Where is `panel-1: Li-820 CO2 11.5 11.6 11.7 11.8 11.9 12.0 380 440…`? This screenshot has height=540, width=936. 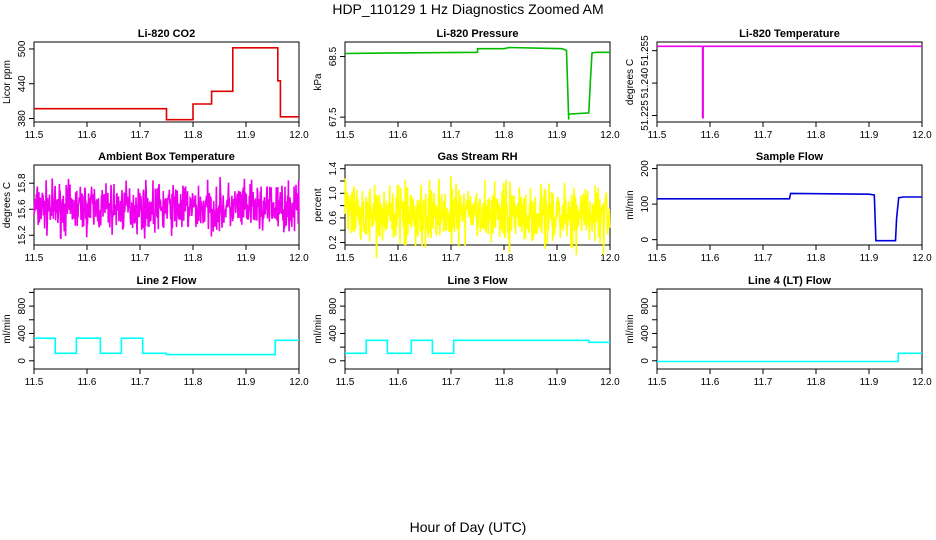
panel-1: Li-820 CO2 11.5 11.6 11.7 11.8 11.9 12.0 380 440… is located at coordinates (155, 84).